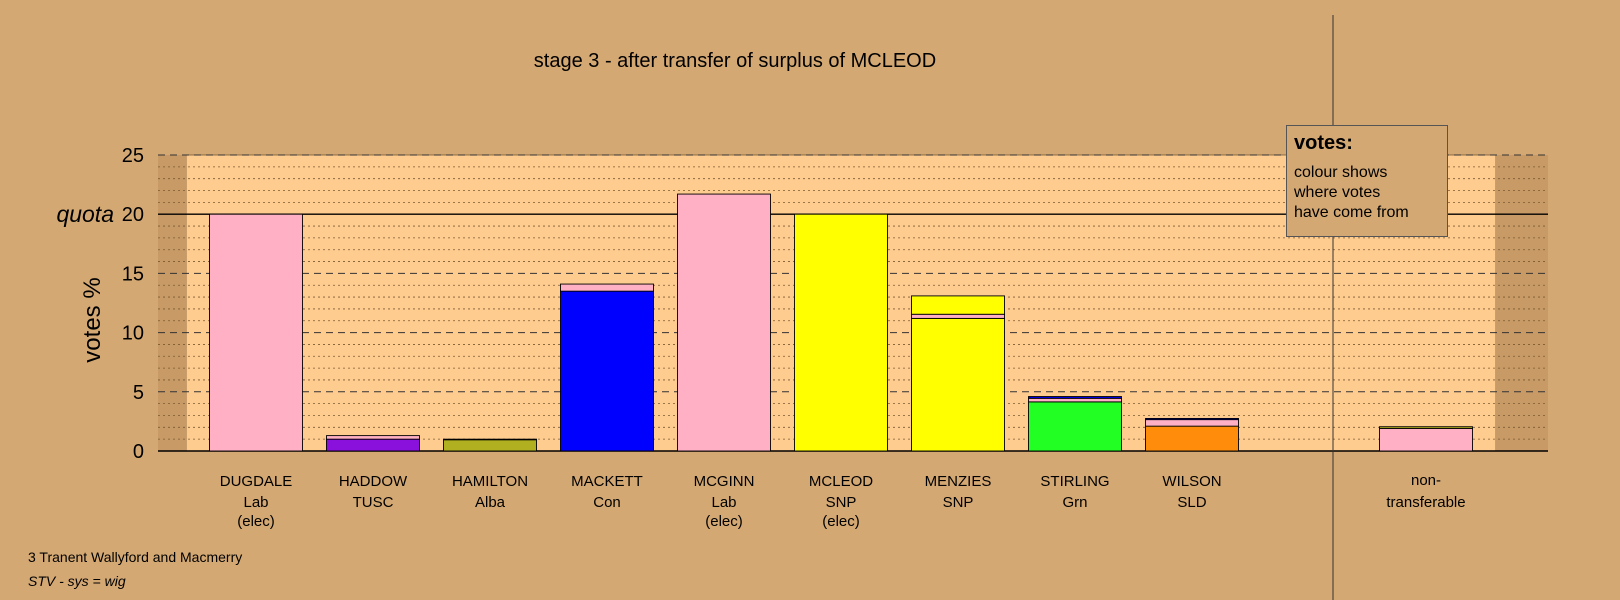  What do you see at coordinates (841, 481) in the screenshot?
I see `candidate-name-label: MCLEOD` at bounding box center [841, 481].